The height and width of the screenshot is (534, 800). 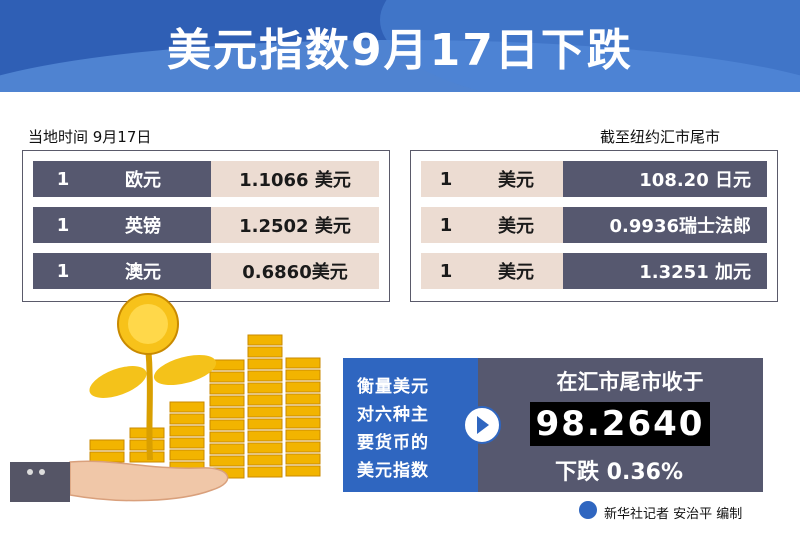 I want to click on rate-row-left: 1 英镑, so click(x=122, y=225).